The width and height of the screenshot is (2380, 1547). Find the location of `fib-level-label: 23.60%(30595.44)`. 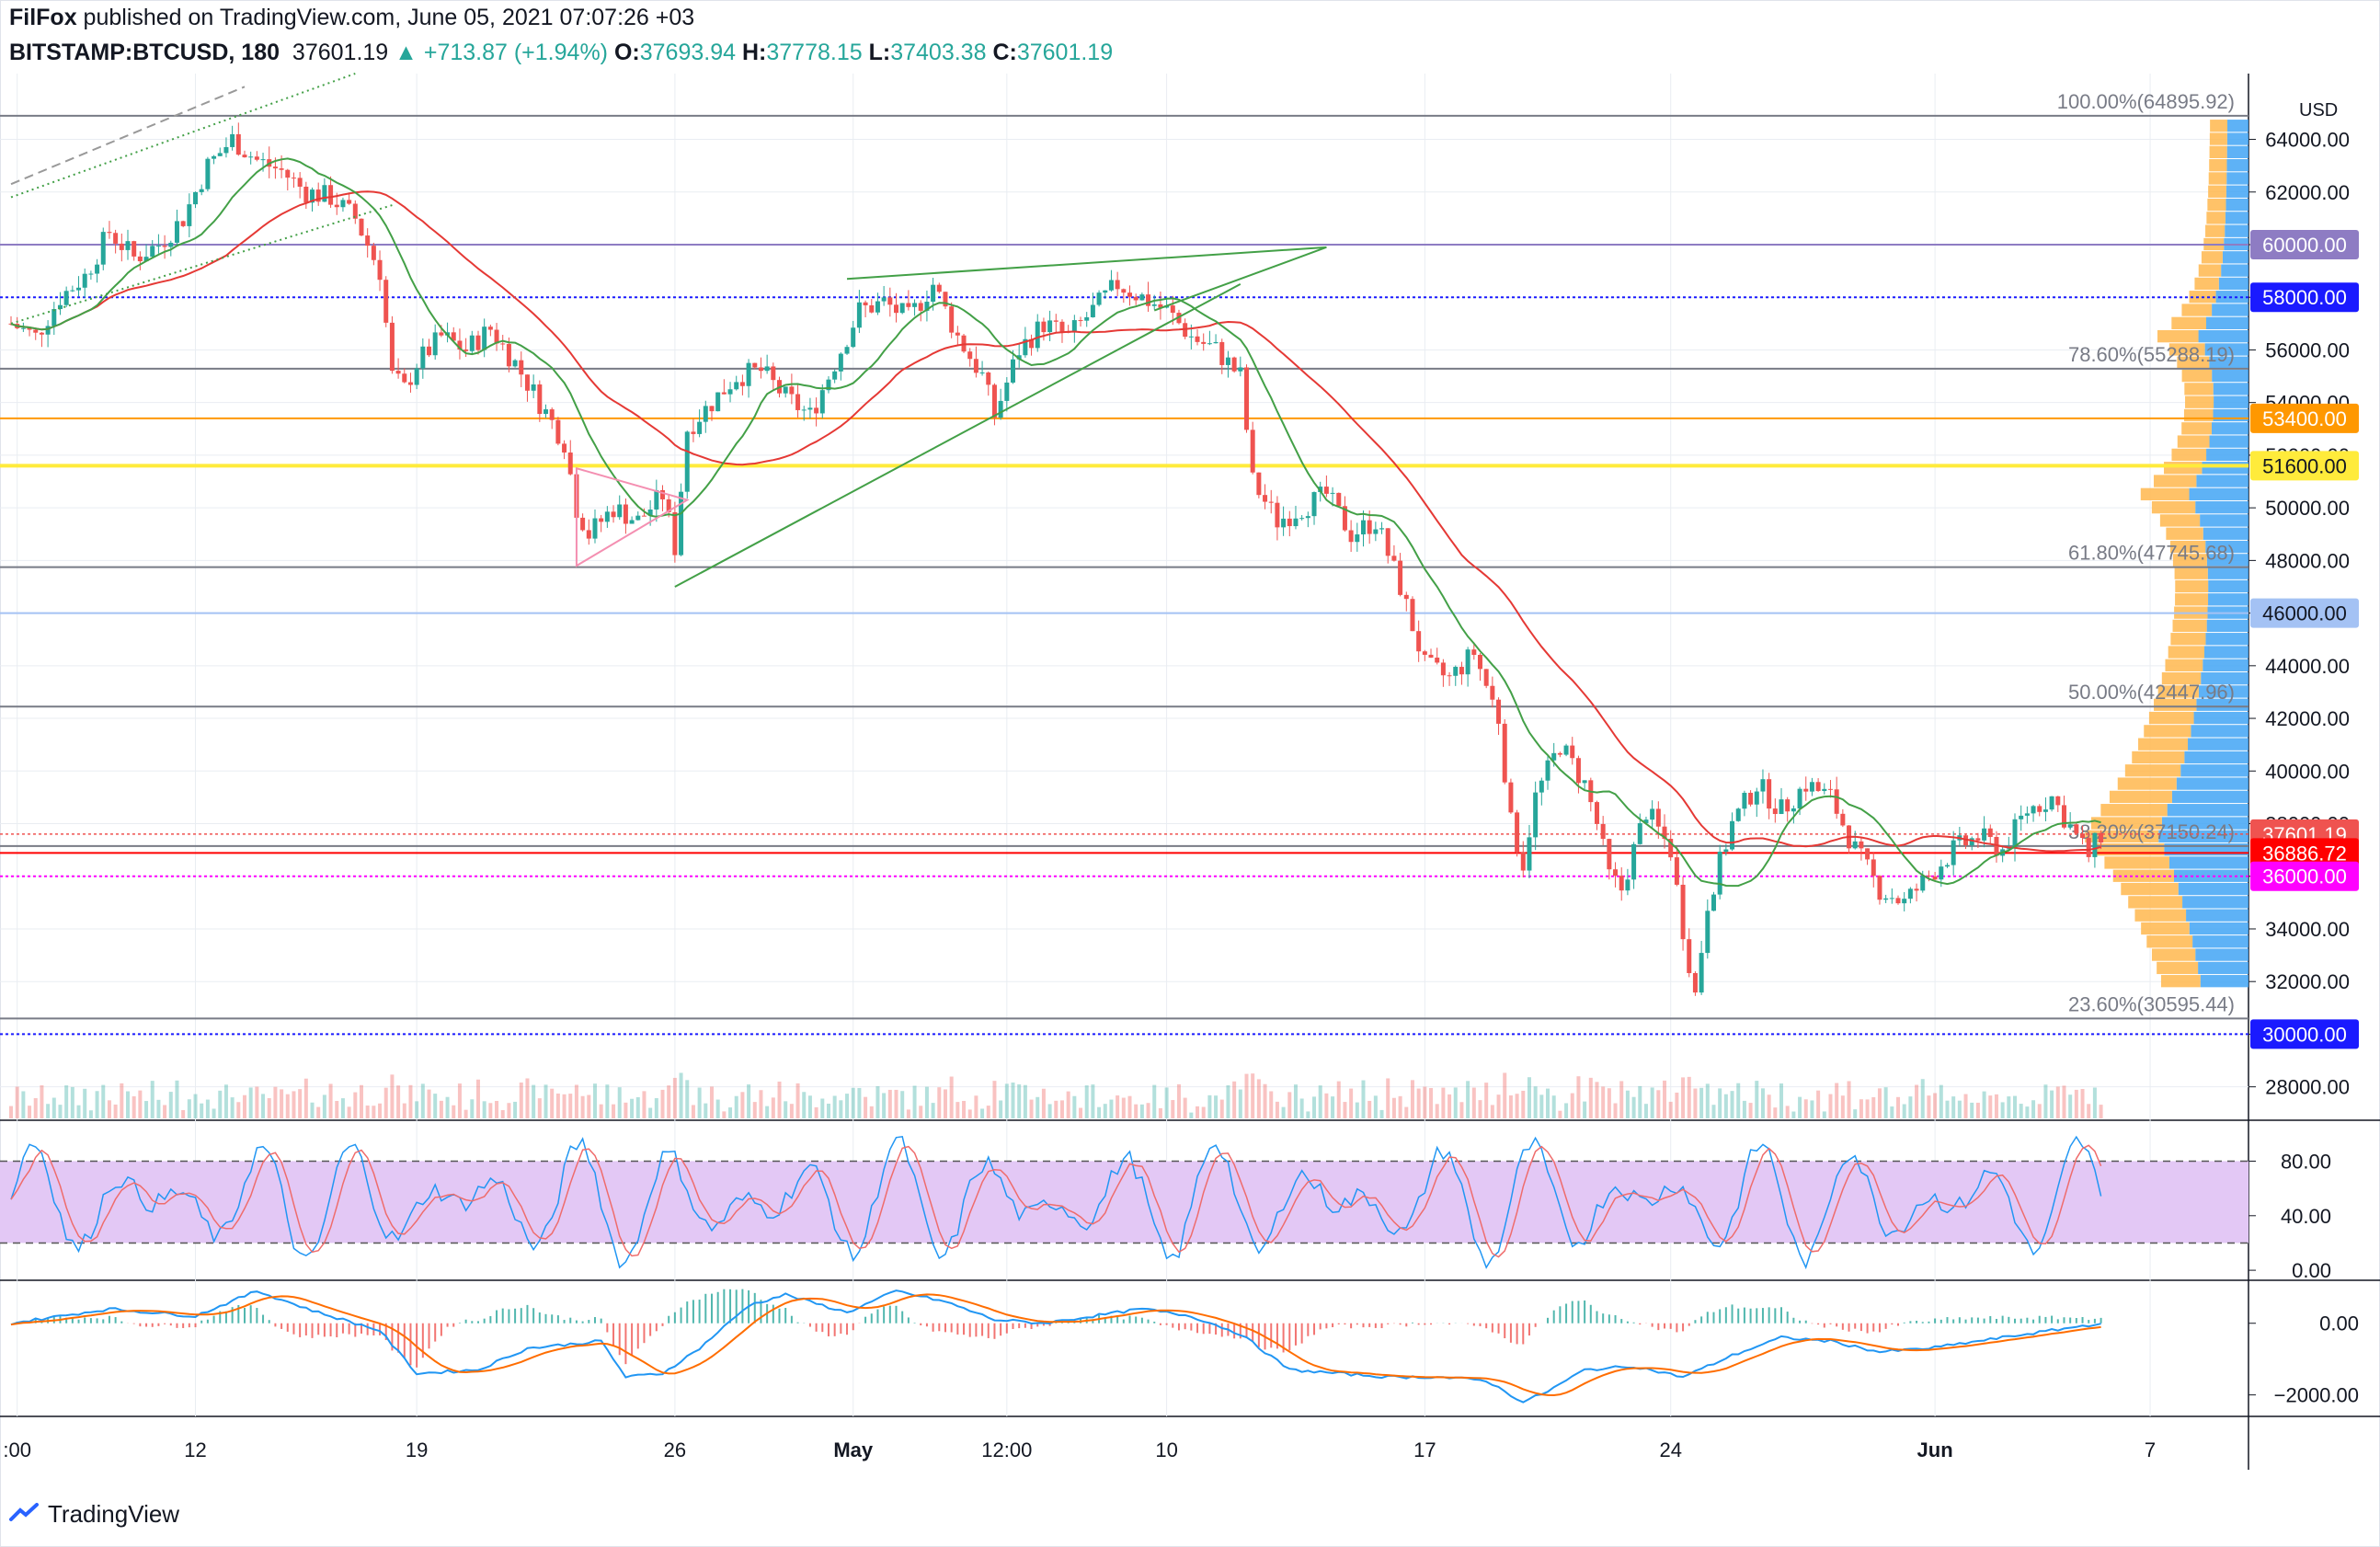

fib-level-label: 23.60%(30595.44) is located at coordinates (2151, 1003).